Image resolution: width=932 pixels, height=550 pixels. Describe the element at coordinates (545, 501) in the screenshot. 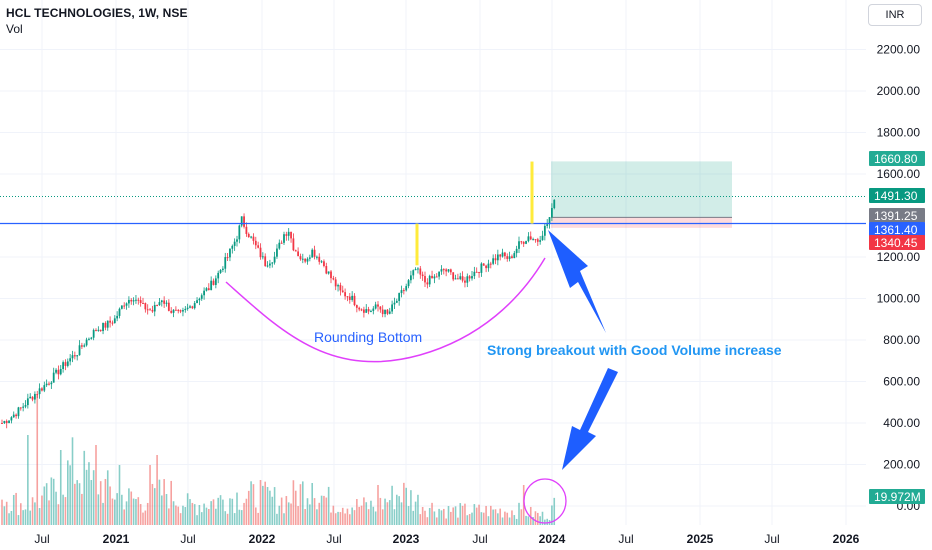

I see `volume-highlight-circle` at that location.